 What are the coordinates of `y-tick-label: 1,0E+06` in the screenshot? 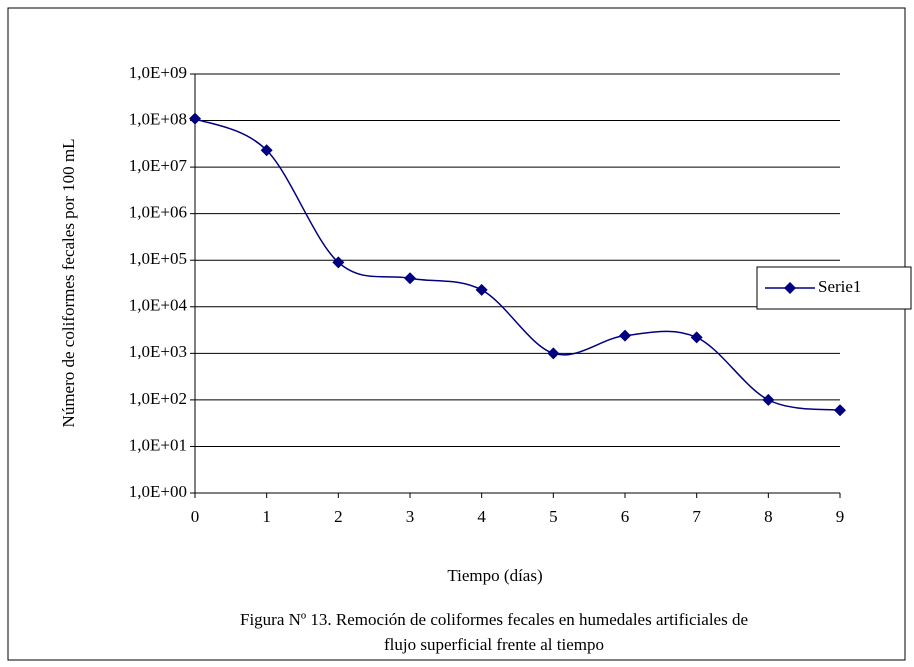 It's located at (158, 212).